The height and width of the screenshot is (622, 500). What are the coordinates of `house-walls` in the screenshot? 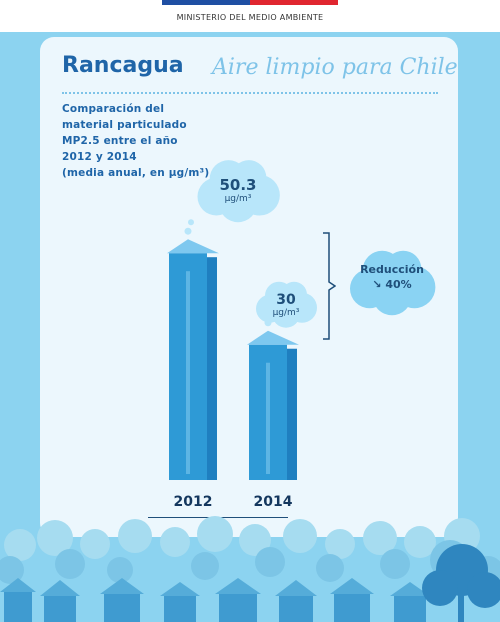 It's located at (215, 607).